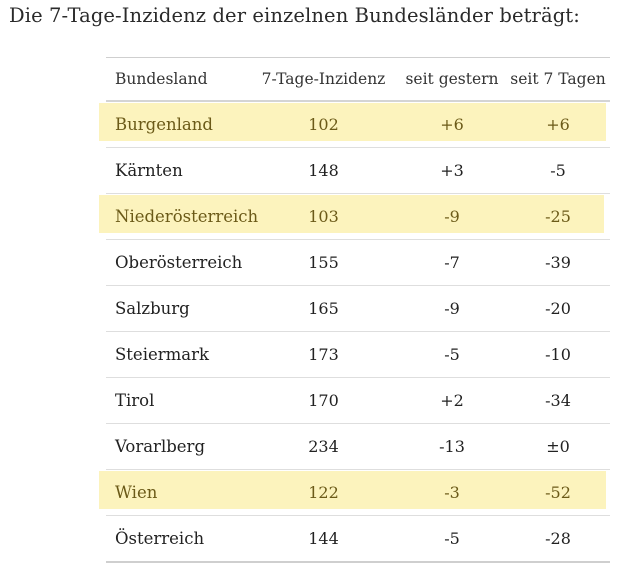  Describe the element at coordinates (323, 354) in the screenshot. I see `cell-inzidenz: 173` at that location.